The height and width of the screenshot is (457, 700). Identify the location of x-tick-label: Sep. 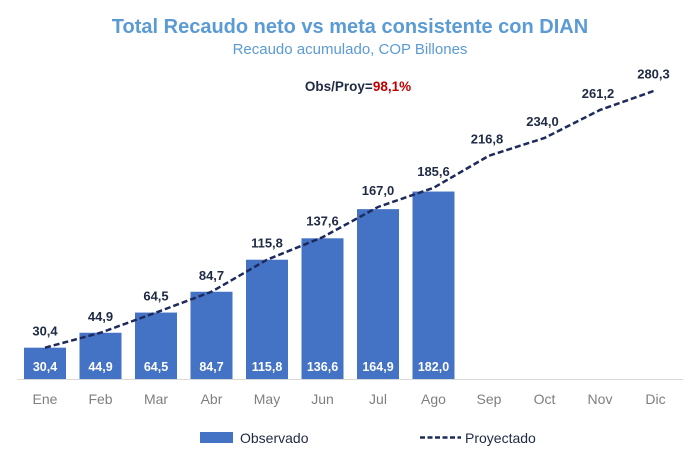
(489, 399).